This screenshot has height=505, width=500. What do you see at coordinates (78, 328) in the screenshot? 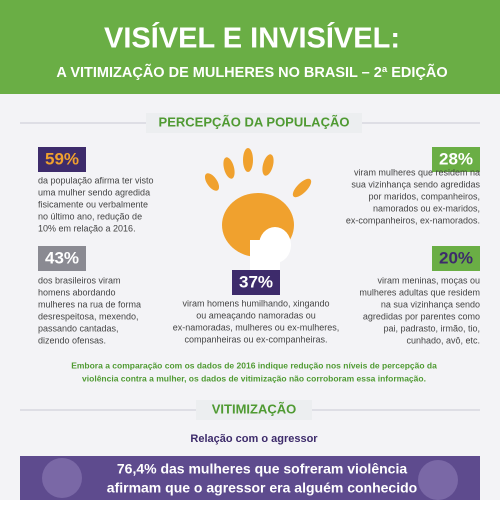
I see `stat-text: passando cantadas,` at bounding box center [78, 328].